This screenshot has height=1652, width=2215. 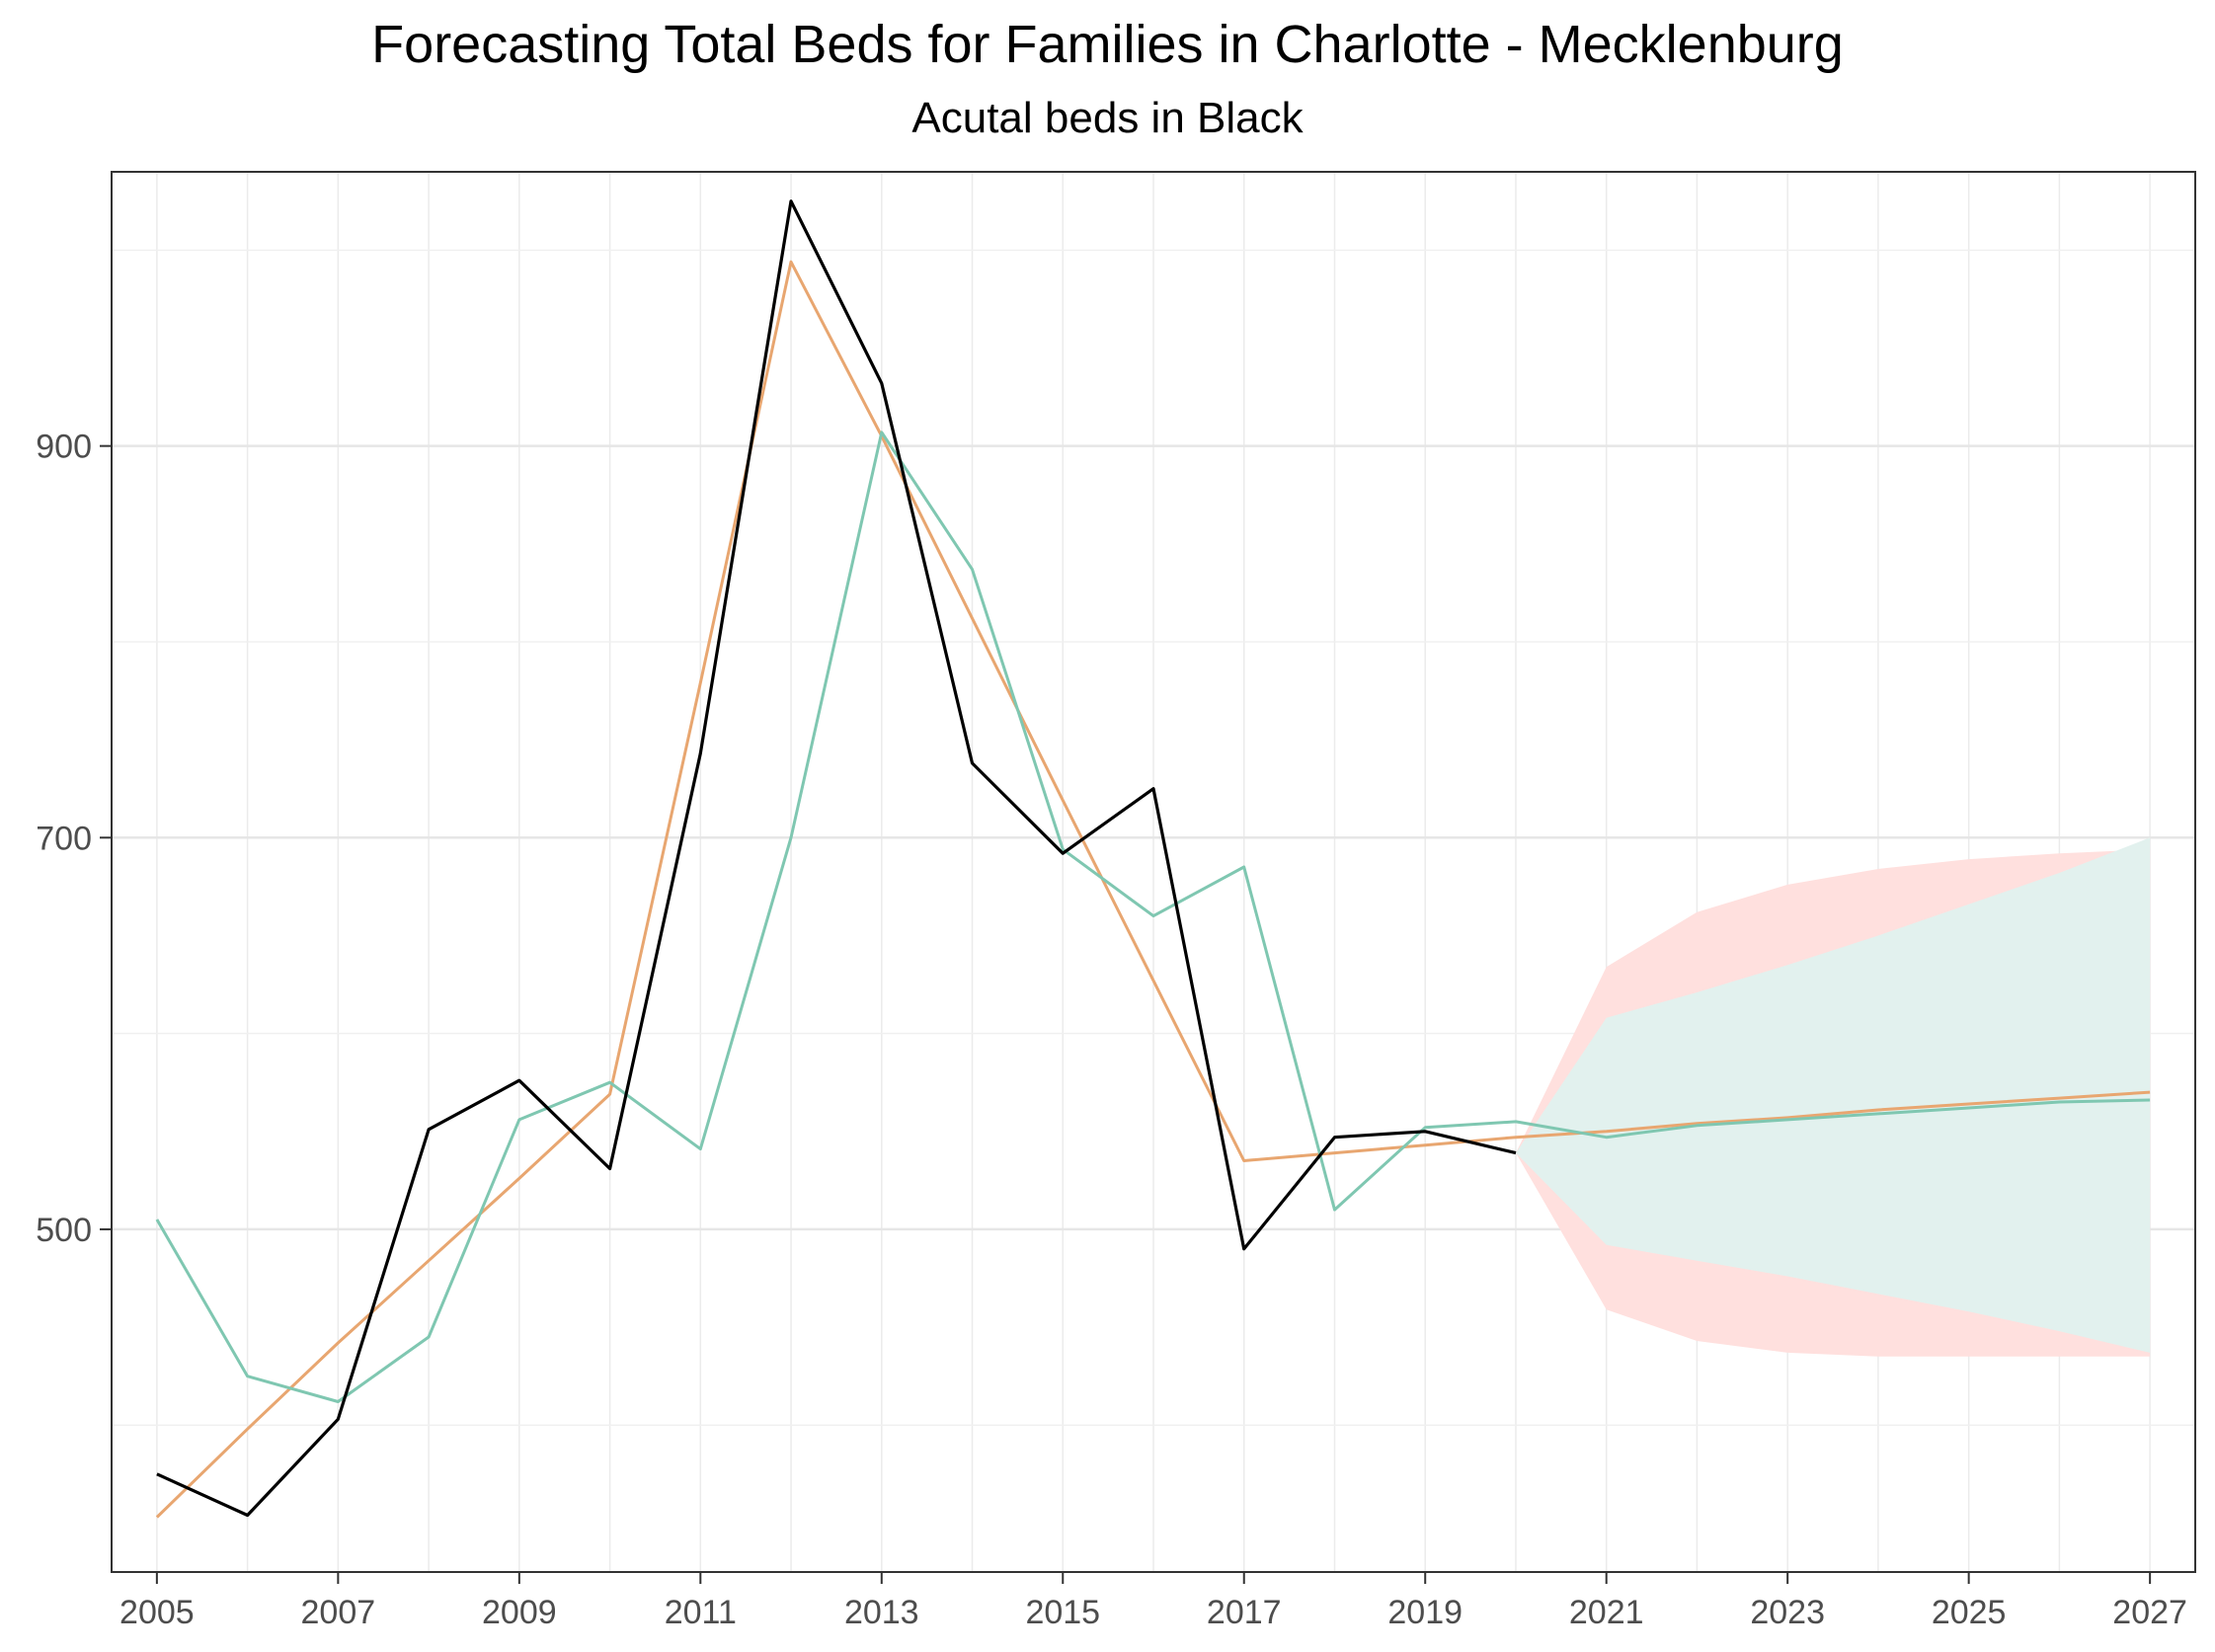 I want to click on y-tick-label: 900, so click(x=64, y=447).